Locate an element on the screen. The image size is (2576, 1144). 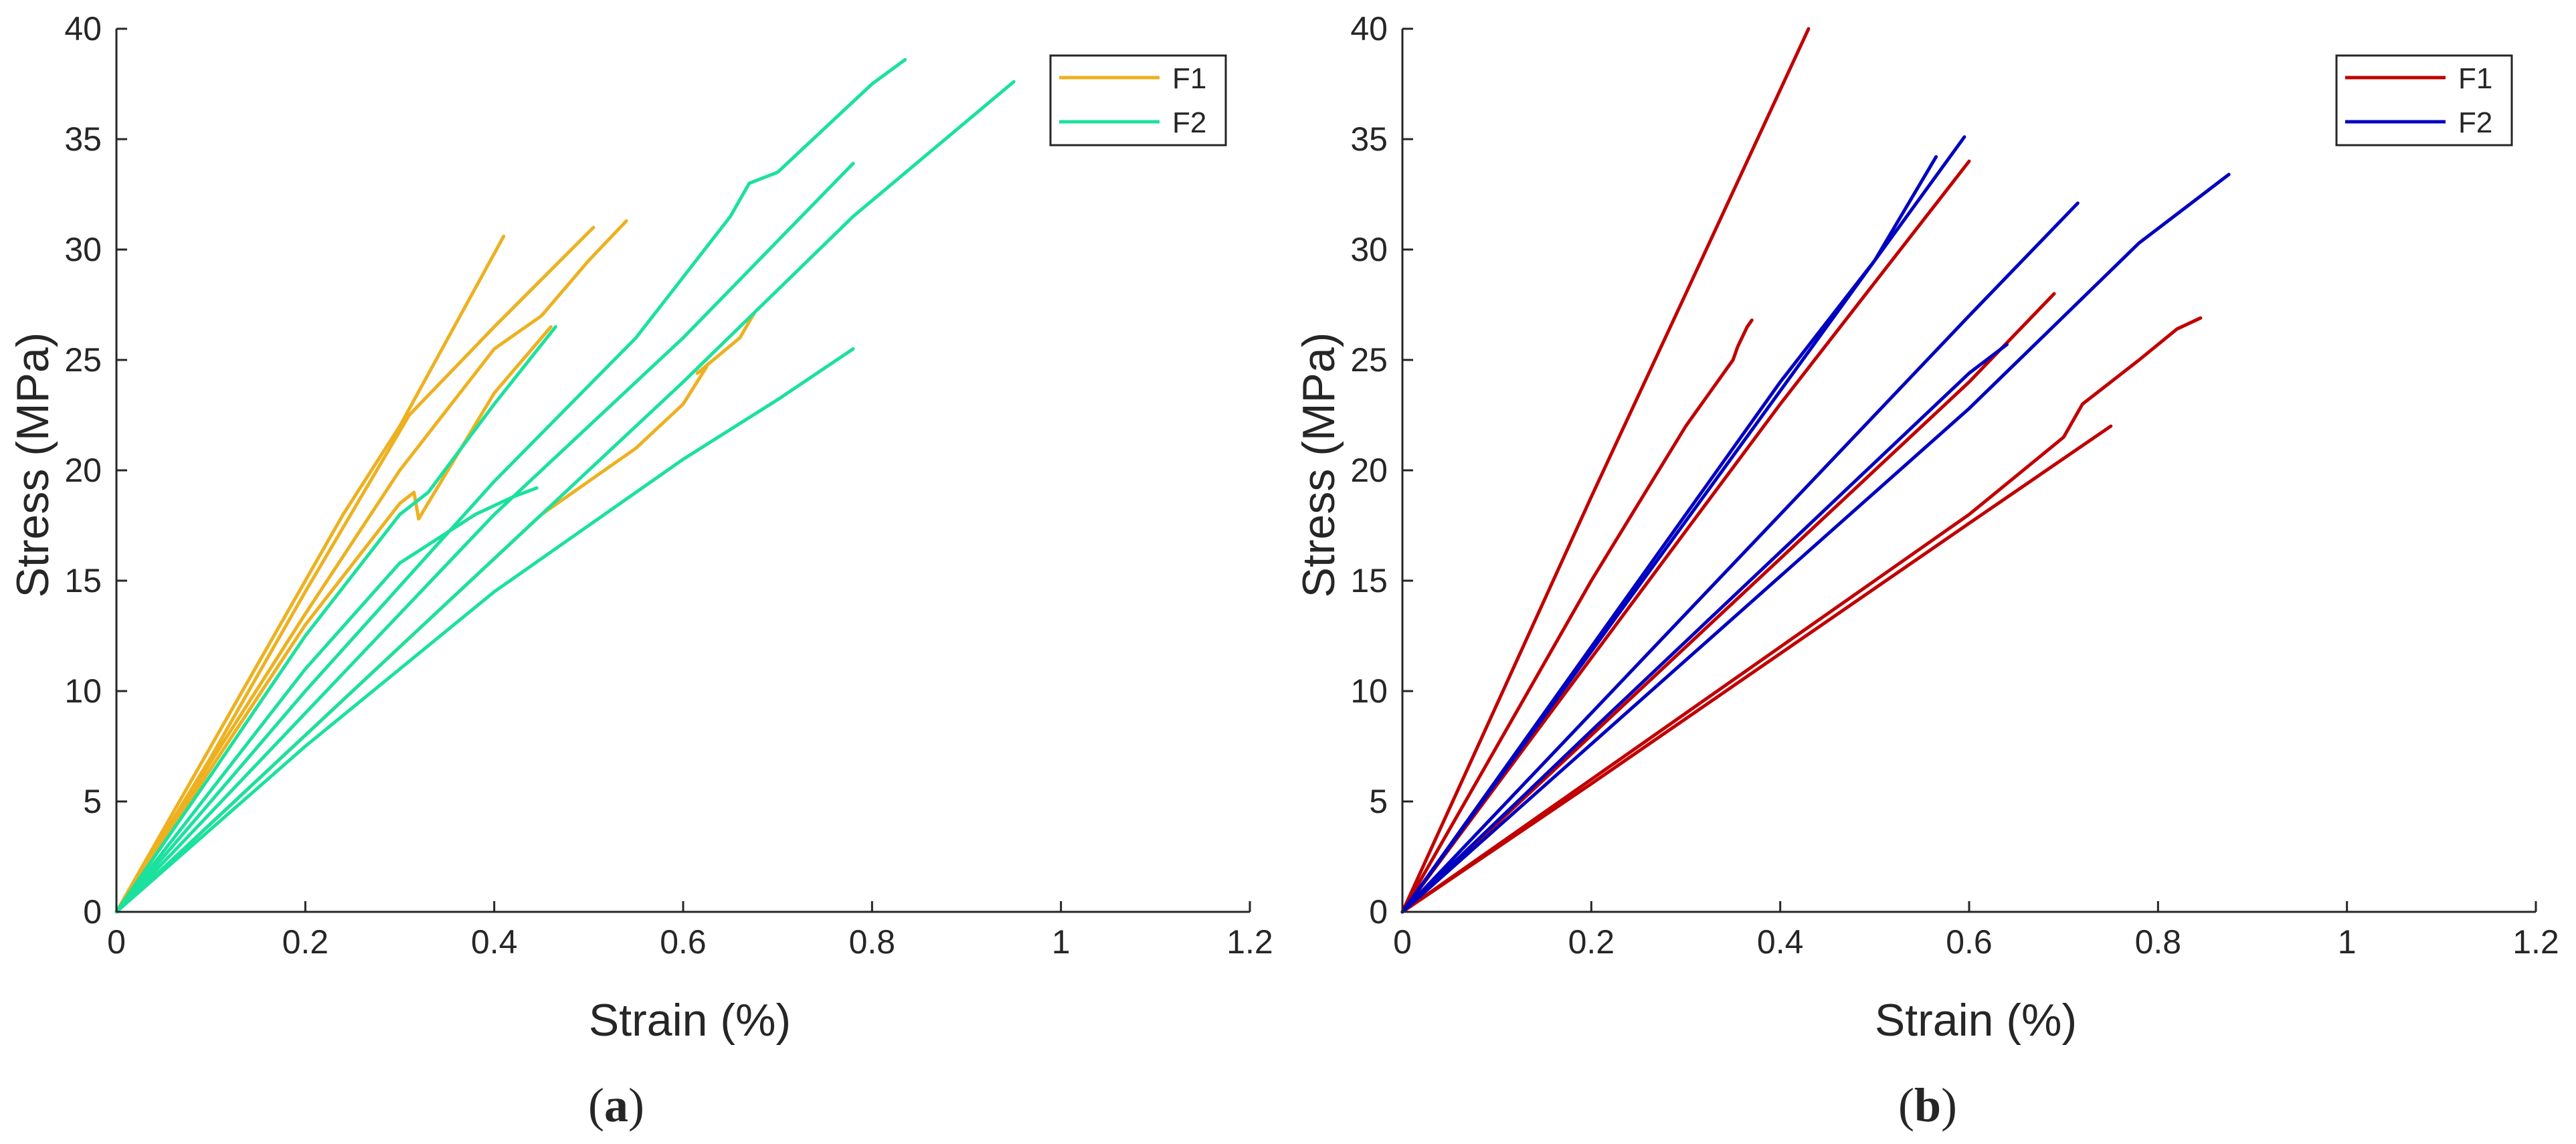
panel-a-x-axis-label: Strain (%) is located at coordinates (690, 1020).